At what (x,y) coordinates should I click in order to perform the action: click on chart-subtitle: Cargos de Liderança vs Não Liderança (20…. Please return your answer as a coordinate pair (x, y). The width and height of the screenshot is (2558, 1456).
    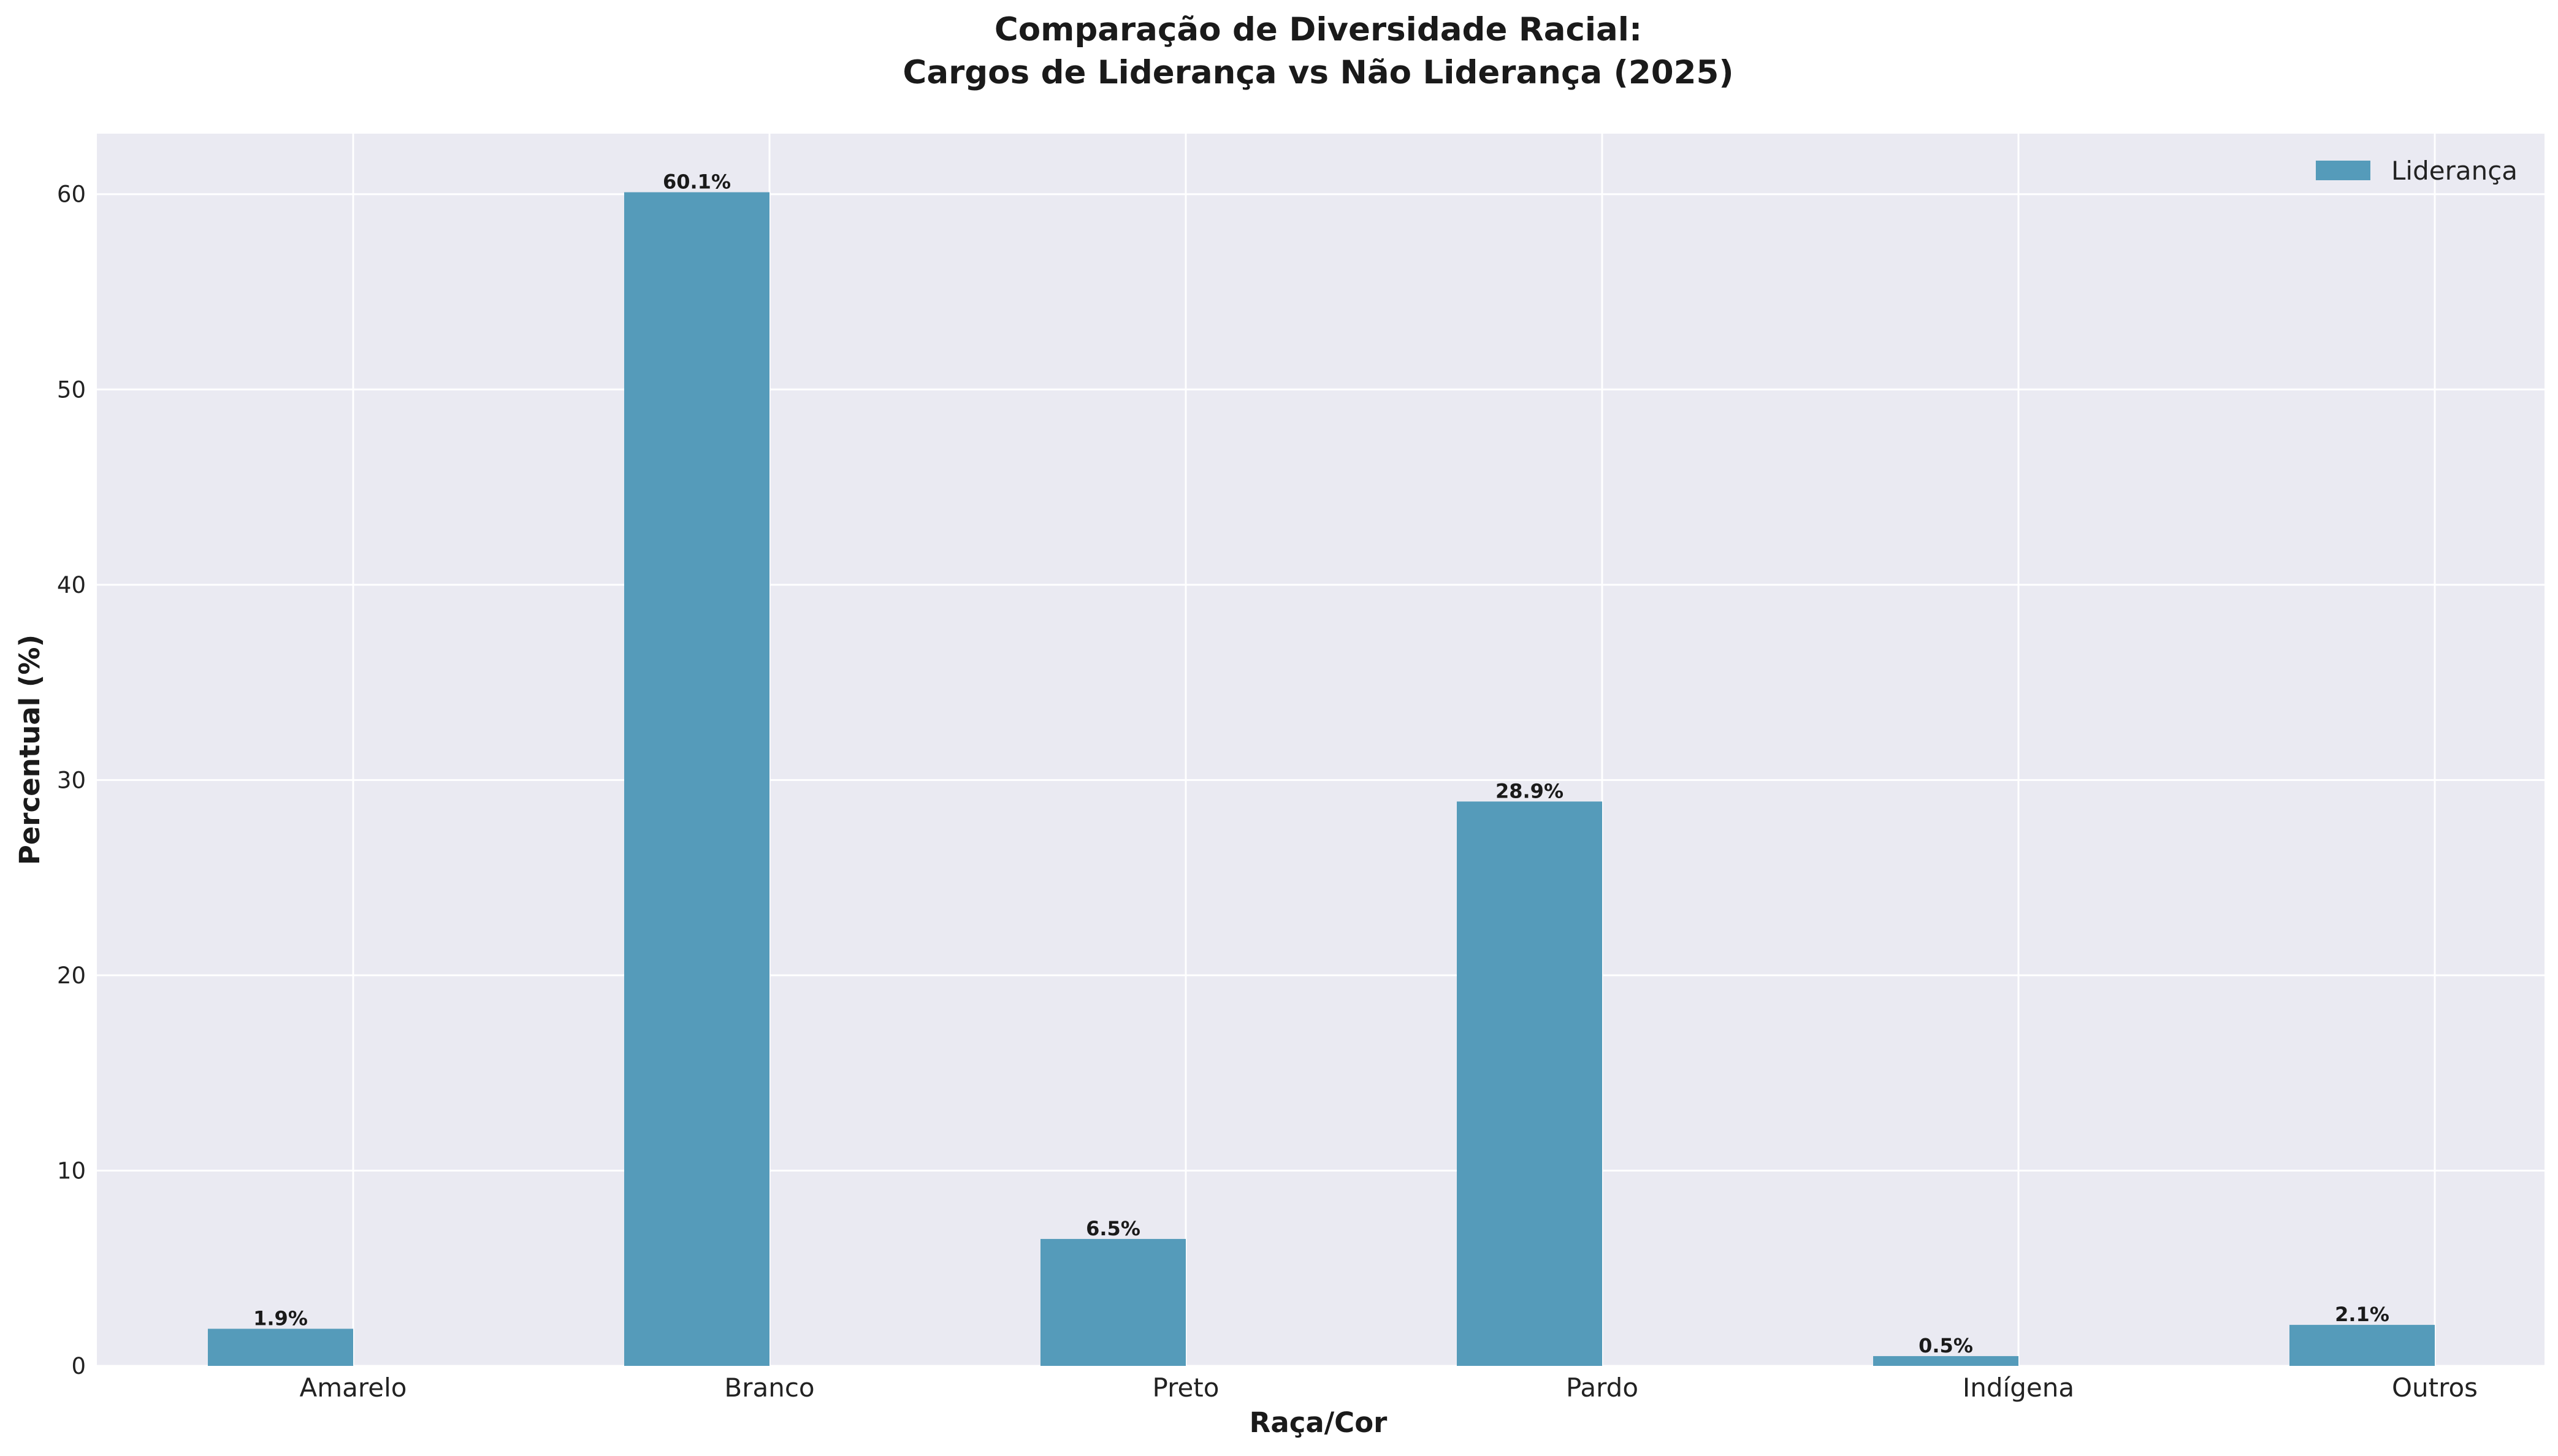
    Looking at the image, I should click on (1318, 72).